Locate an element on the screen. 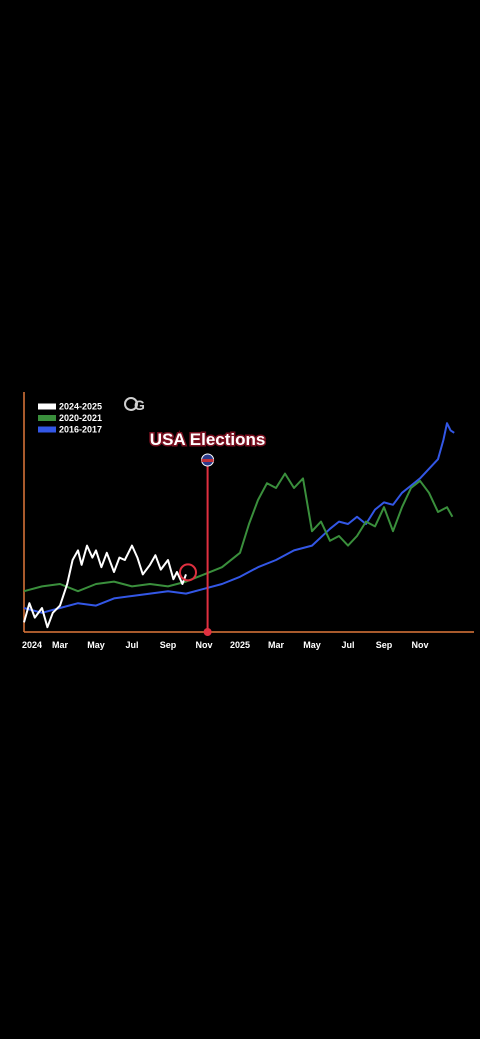 This screenshot has width=480, height=1039. brand-logo-mark: G is located at coordinates (139, 405).